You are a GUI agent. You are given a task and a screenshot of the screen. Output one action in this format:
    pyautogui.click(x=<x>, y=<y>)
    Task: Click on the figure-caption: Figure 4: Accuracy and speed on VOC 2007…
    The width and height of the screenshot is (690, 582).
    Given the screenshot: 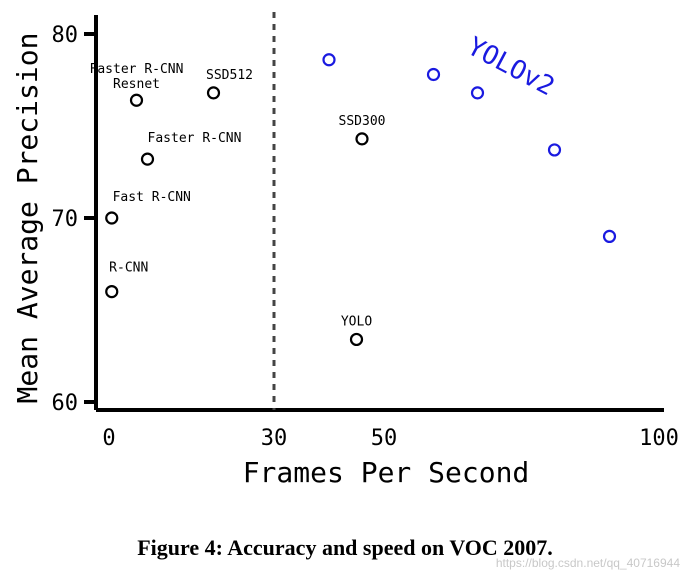 What is the action you would take?
    pyautogui.click(x=345, y=547)
    